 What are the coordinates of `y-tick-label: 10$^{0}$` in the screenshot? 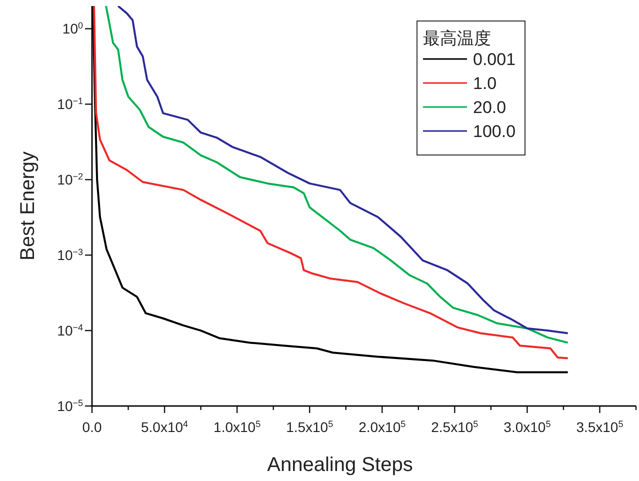 It's located at (72, 28).